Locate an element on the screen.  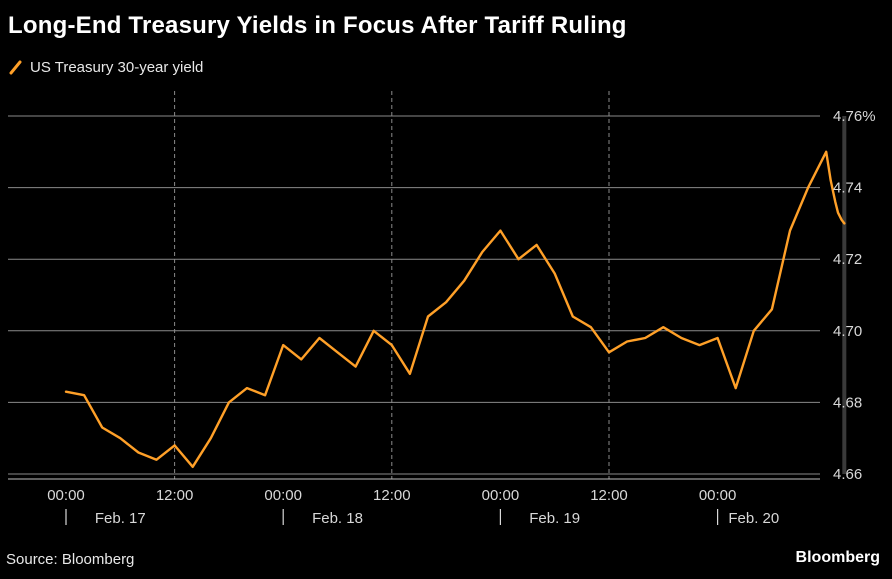
x-date-label: Feb. 18 is located at coordinates (337, 518).